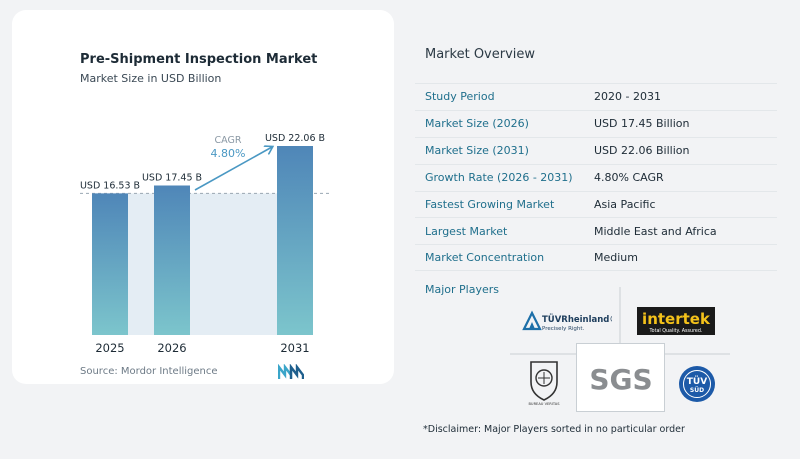  What do you see at coordinates (655, 231) in the screenshot?
I see `overview-value: Middle East and Africa` at bounding box center [655, 231].